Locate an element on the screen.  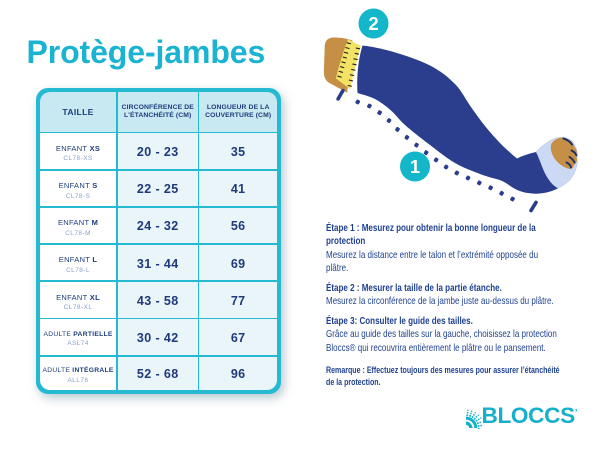
svg-text: 1 is located at coordinates (415, 166).